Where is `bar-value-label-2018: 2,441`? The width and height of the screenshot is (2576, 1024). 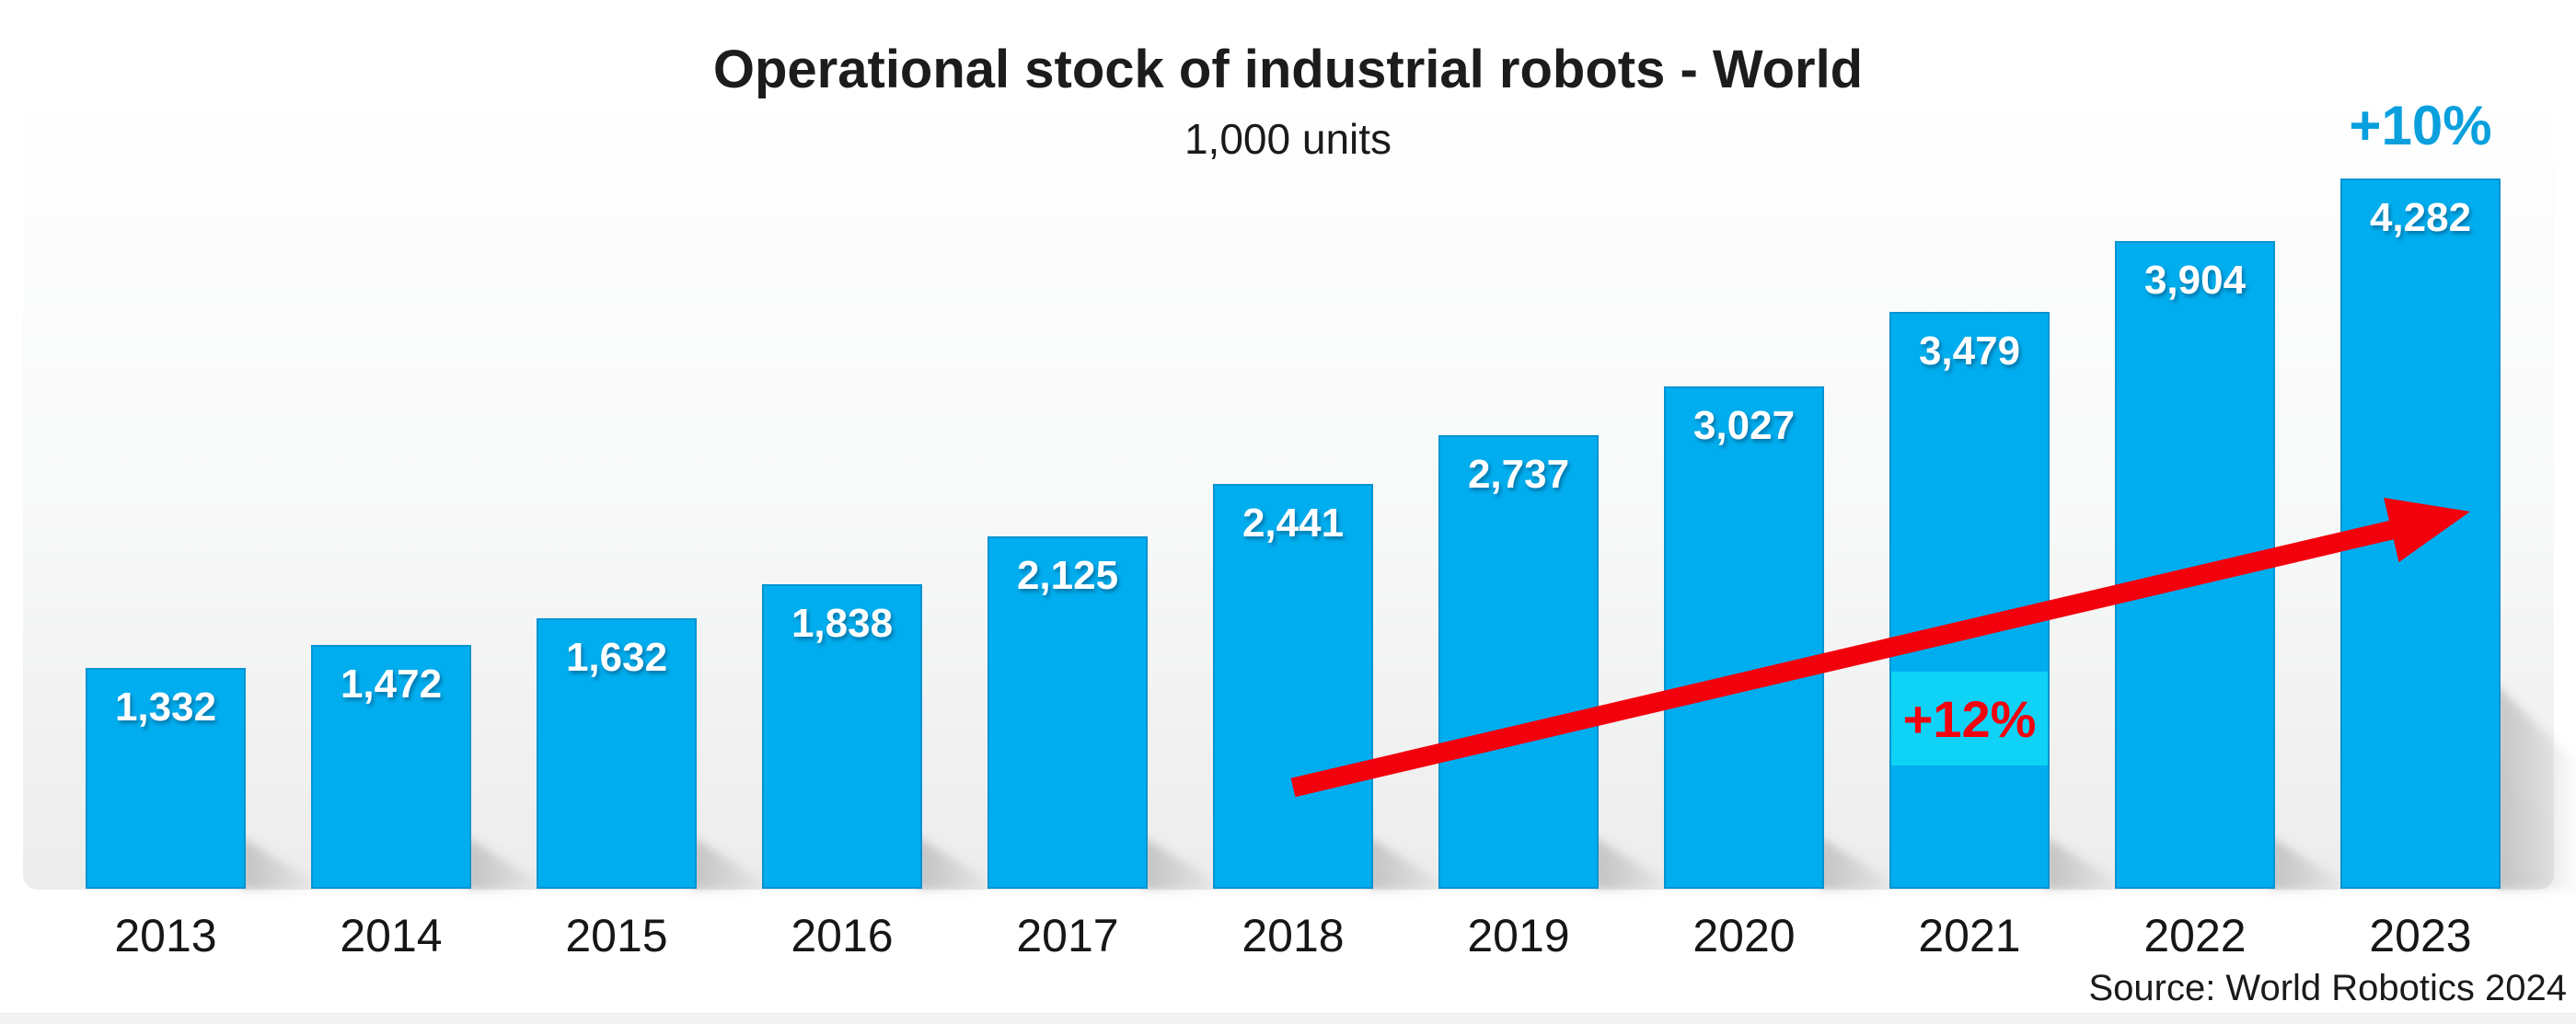
bar-value-label-2018: 2,441 is located at coordinates (1293, 523).